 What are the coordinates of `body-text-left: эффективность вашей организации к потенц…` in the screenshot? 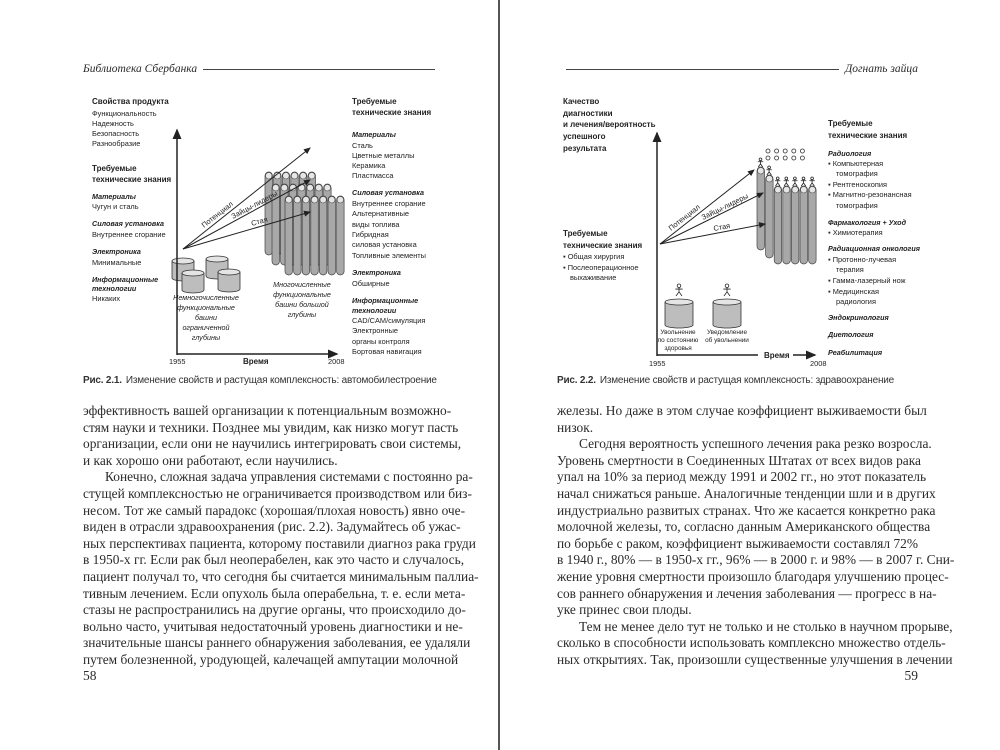 It's located at (281, 536).